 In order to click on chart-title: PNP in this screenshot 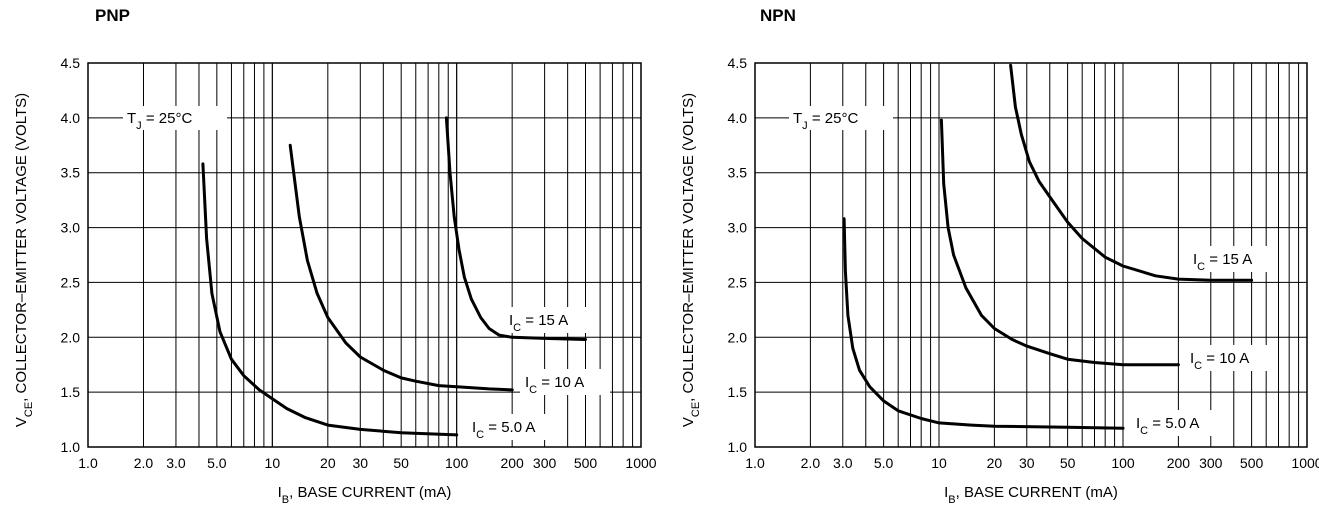, I will do `click(112, 15)`.